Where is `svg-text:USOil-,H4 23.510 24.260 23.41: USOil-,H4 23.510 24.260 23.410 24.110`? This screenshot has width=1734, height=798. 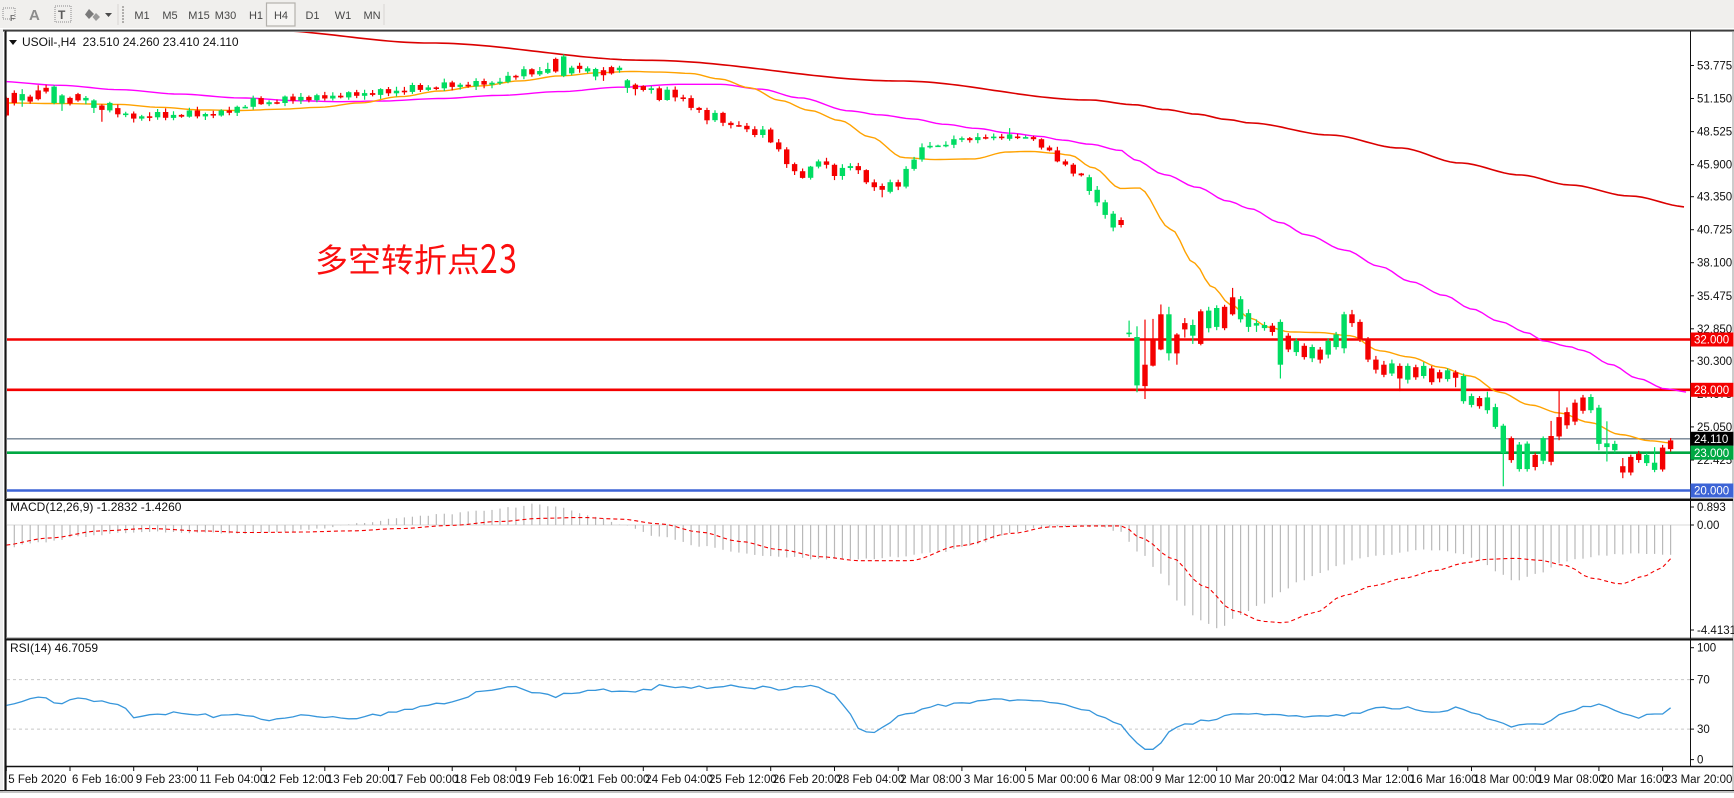
svg-text:USOil-,H4 23.510 24.260 23.41: USOil-,H4 23.510 24.260 23.410 24.110 is located at coordinates (130, 42).